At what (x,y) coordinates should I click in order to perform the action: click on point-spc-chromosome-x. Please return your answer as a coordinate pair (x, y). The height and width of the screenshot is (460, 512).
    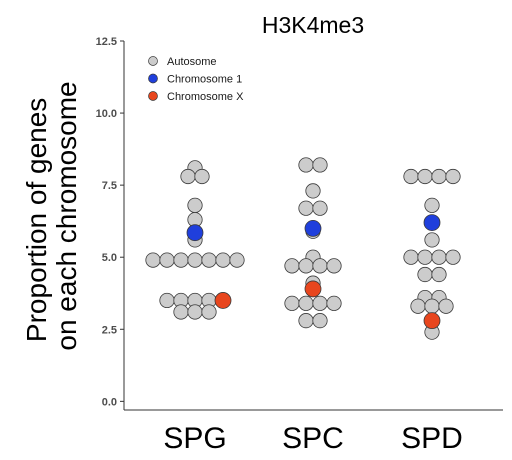
    Looking at the image, I should click on (313, 289).